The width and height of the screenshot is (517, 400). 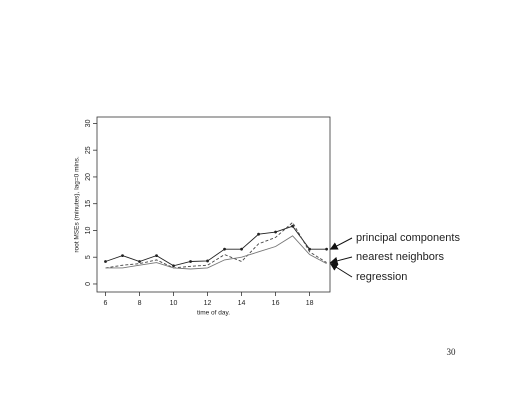 What do you see at coordinates (88, 230) in the screenshot?
I see `y-tick-label: 10` at bounding box center [88, 230].